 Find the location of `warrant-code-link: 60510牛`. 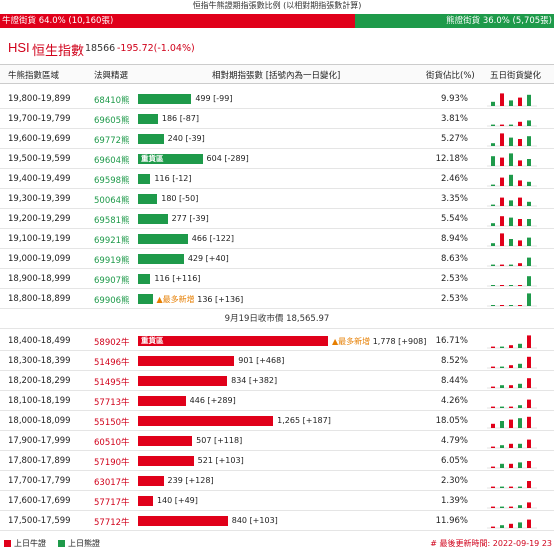

warrant-code-link: 60510牛 is located at coordinates (112, 443).